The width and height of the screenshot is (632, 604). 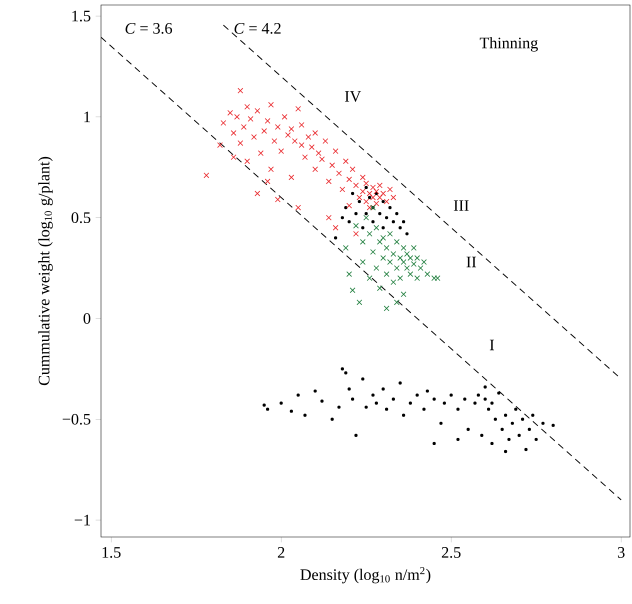 What do you see at coordinates (111, 552) in the screenshot?
I see `x-tick-label: 1.5` at bounding box center [111, 552].